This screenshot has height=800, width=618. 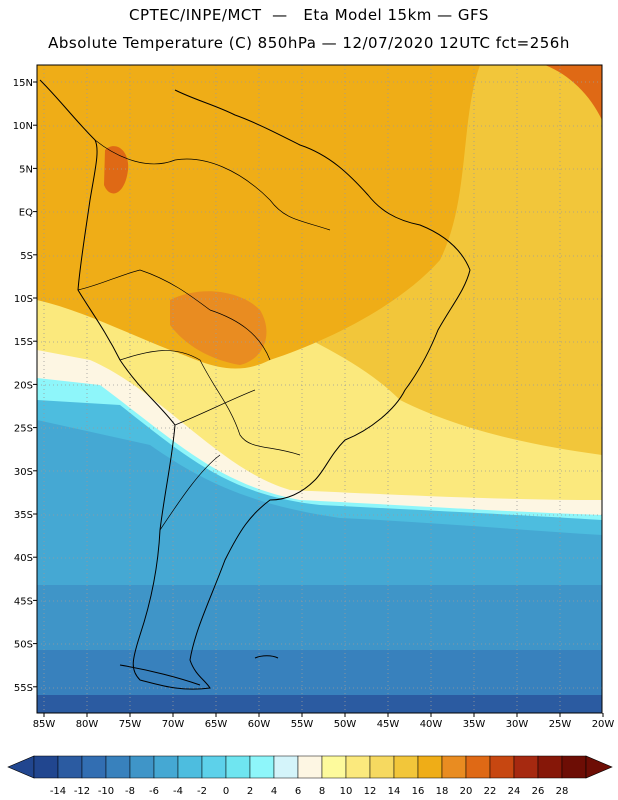 What do you see at coordinates (259, 724) in the screenshot?
I see `lon-label-60w: 60W` at bounding box center [259, 724].